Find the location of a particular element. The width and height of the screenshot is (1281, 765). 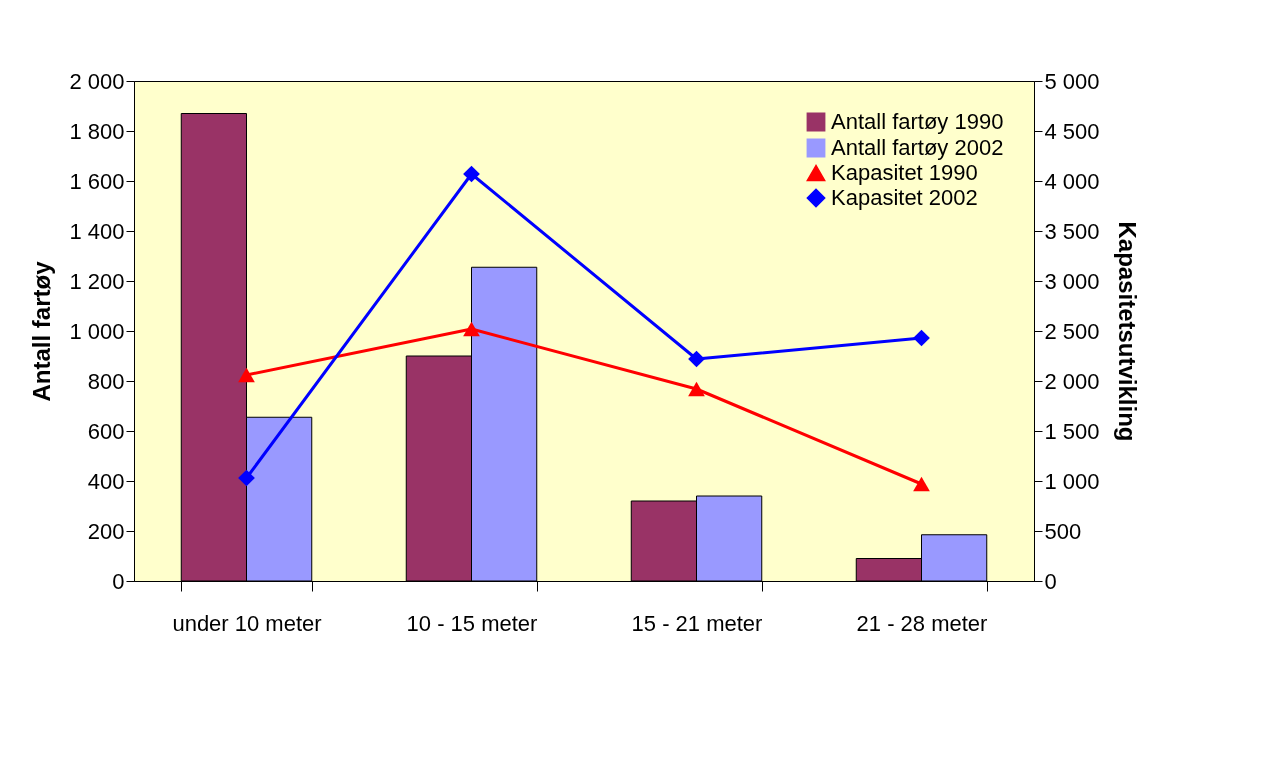

y-tick-label: 1 600 is located at coordinates (97, 181).